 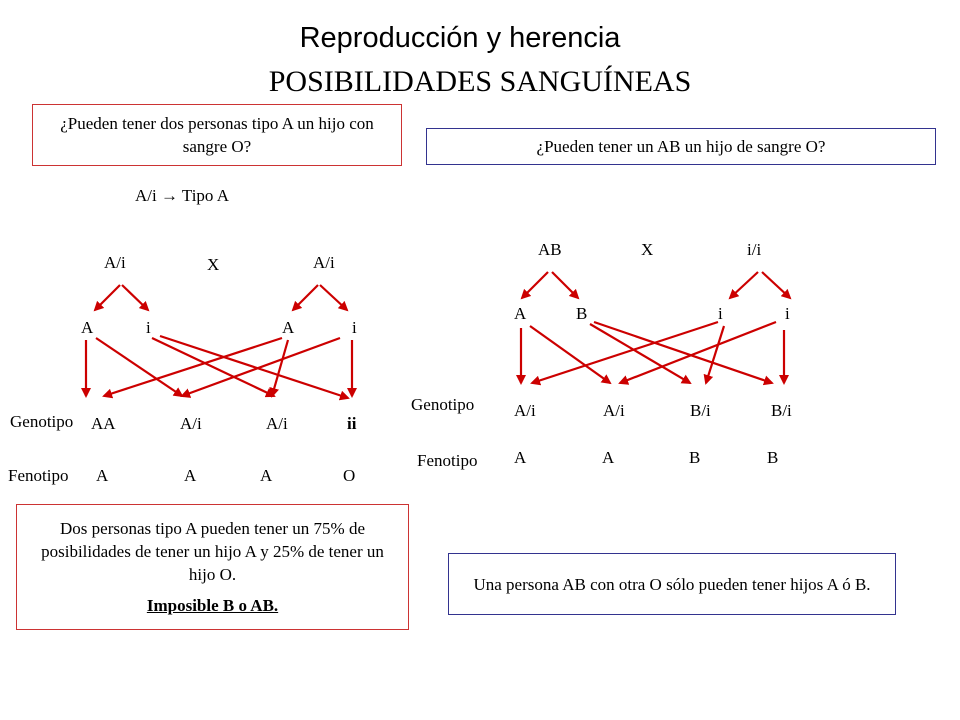 What do you see at coordinates (550, 249) in the screenshot?
I see `right-parent1: AB` at bounding box center [550, 249].